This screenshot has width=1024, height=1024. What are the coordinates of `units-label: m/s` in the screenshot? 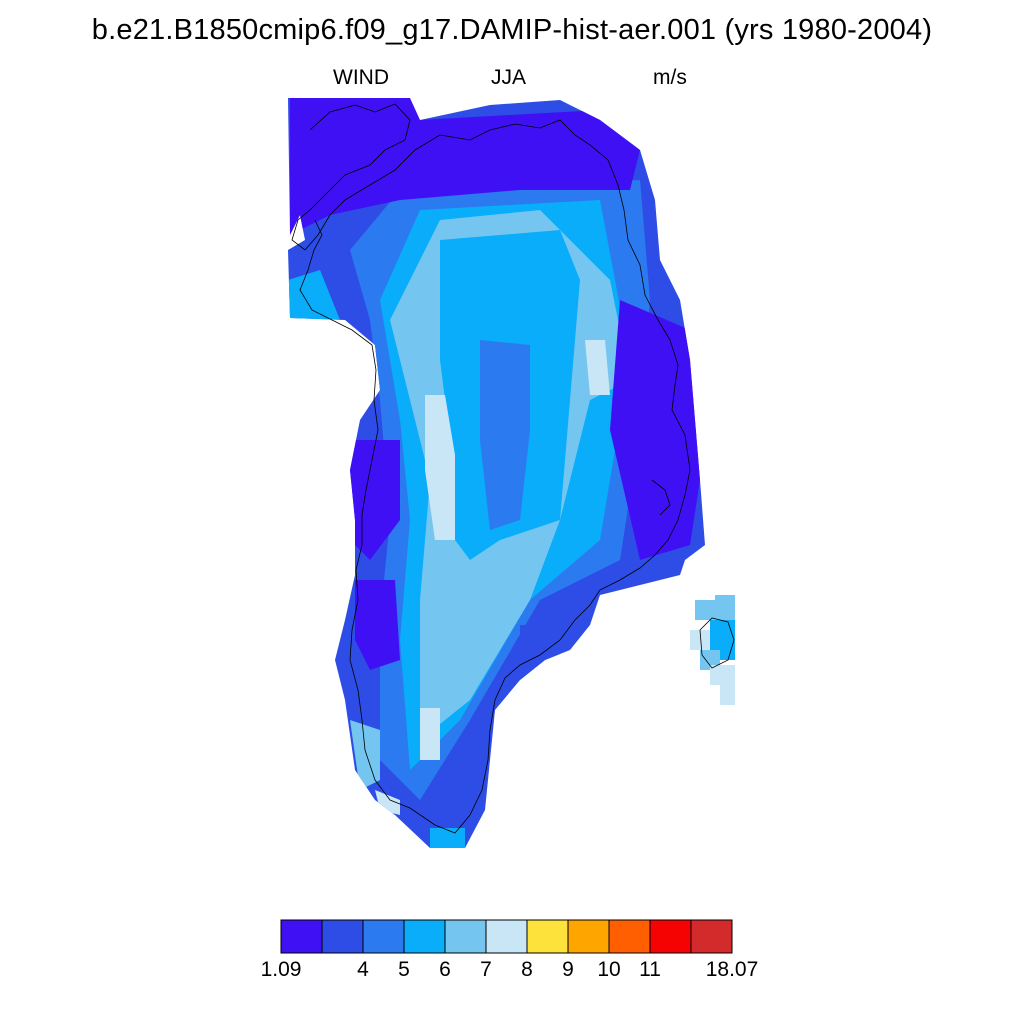 It's located at (670, 77).